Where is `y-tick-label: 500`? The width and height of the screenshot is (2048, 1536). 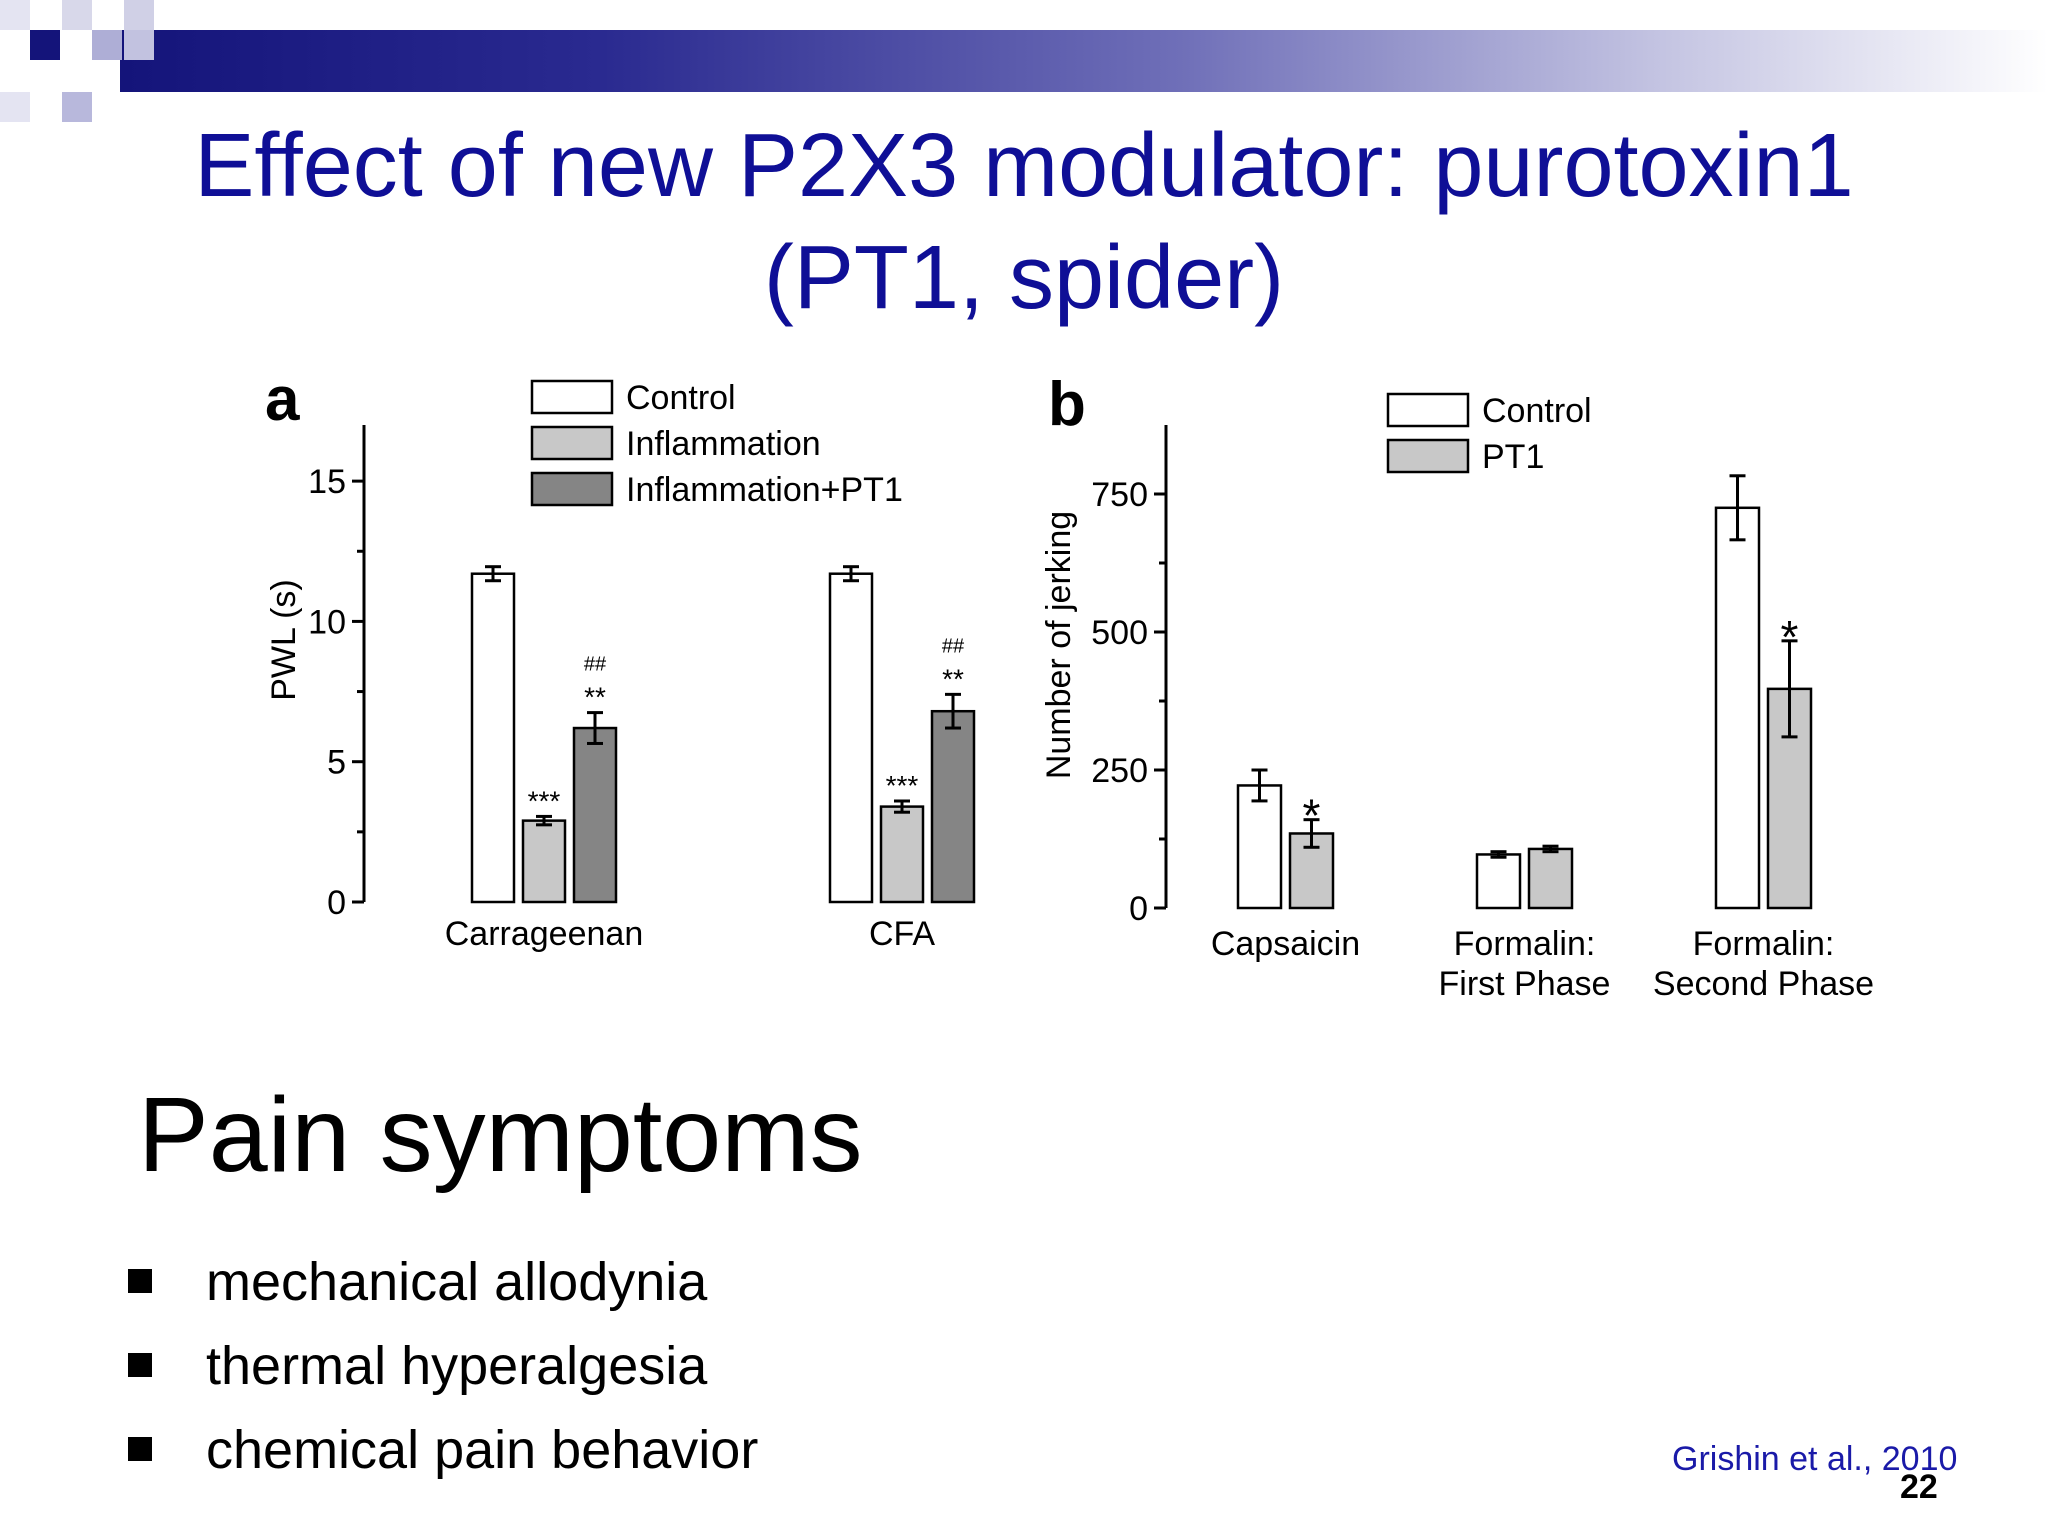
y-tick-label: 500 is located at coordinates (1119, 633).